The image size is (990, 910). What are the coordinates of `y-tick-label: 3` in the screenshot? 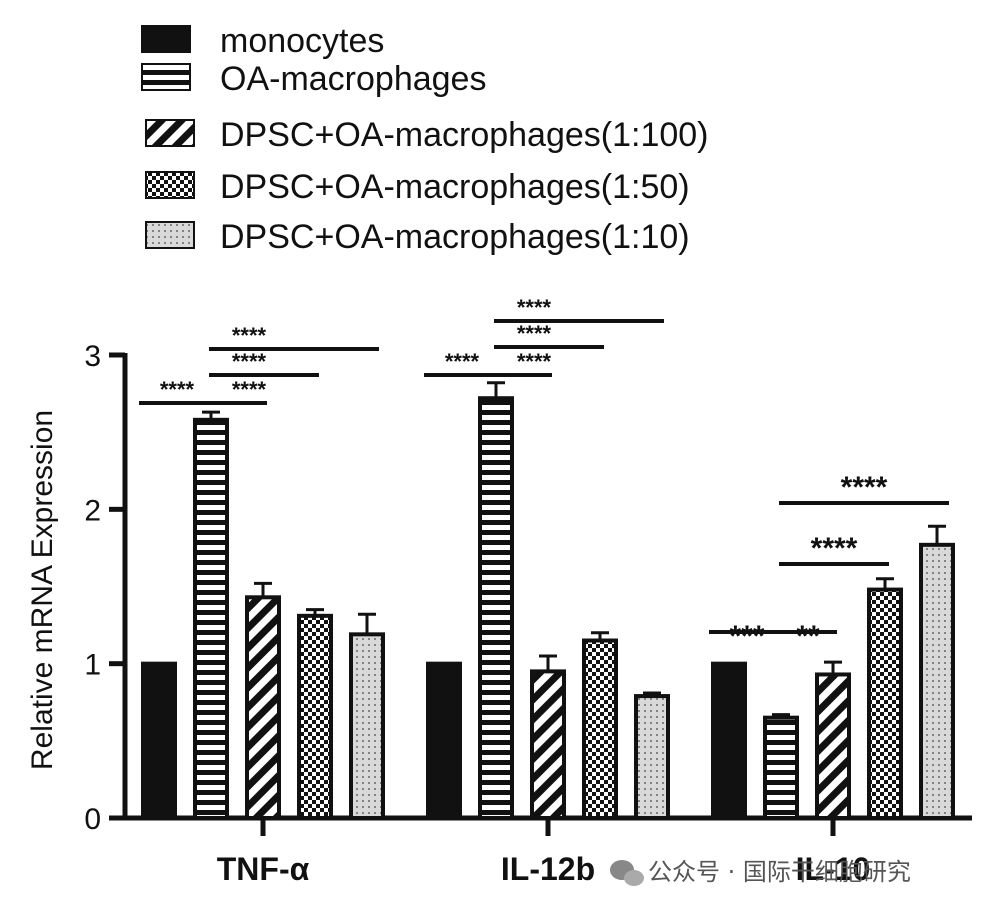 It's located at (92, 356).